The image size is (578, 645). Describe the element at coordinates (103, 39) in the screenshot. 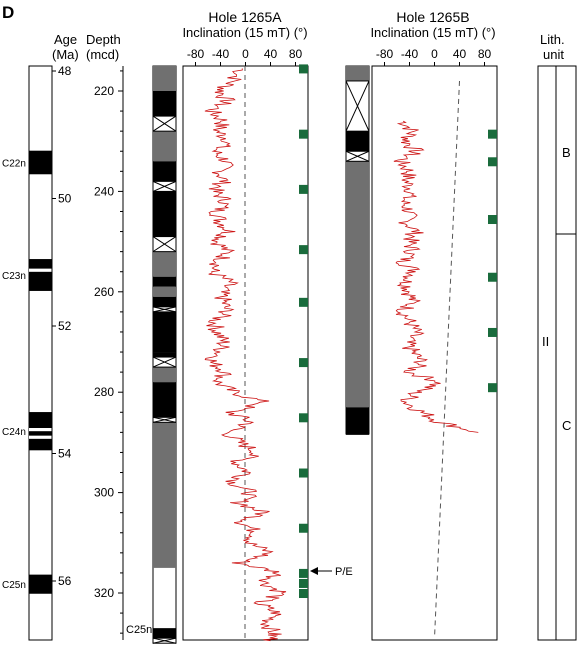

I see `depth-header: Depth` at that location.